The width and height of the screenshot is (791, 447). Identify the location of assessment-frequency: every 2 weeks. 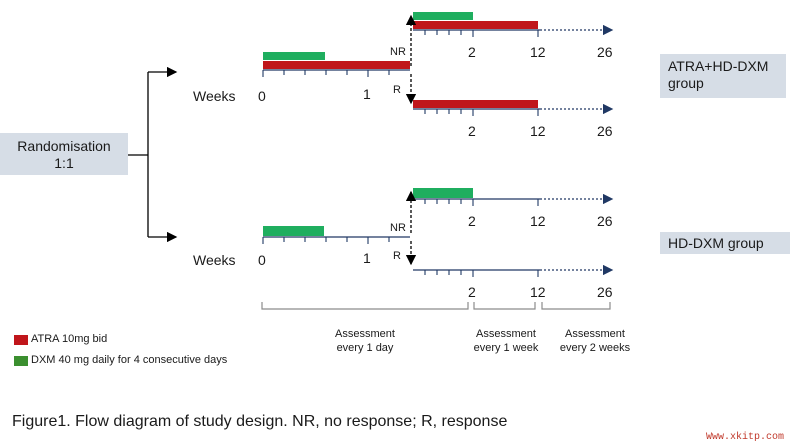
(595, 348).